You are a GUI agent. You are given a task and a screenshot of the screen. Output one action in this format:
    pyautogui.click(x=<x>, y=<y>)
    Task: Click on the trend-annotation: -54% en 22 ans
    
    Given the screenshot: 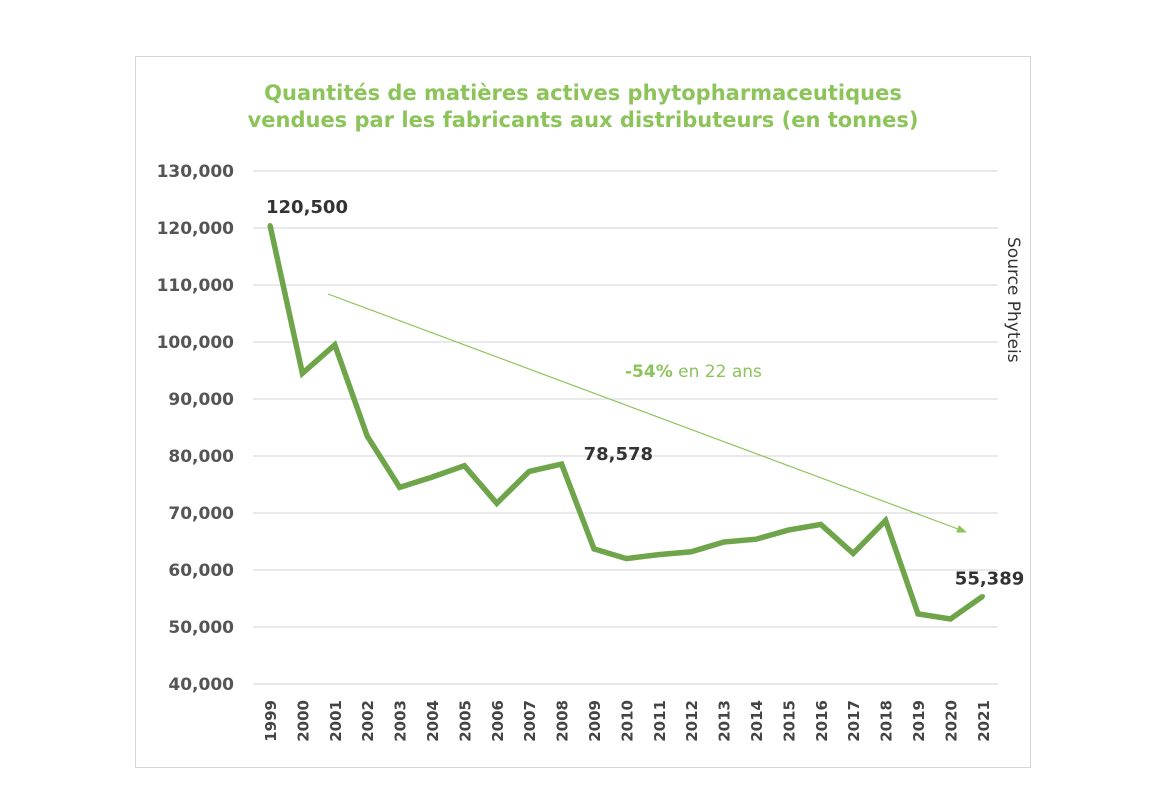 What is the action you would take?
    pyautogui.click(x=693, y=372)
    